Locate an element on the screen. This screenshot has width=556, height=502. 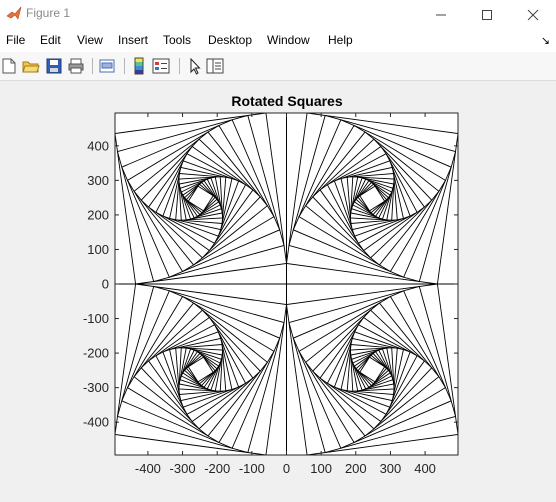
close-icon is located at coordinates (533, 14).